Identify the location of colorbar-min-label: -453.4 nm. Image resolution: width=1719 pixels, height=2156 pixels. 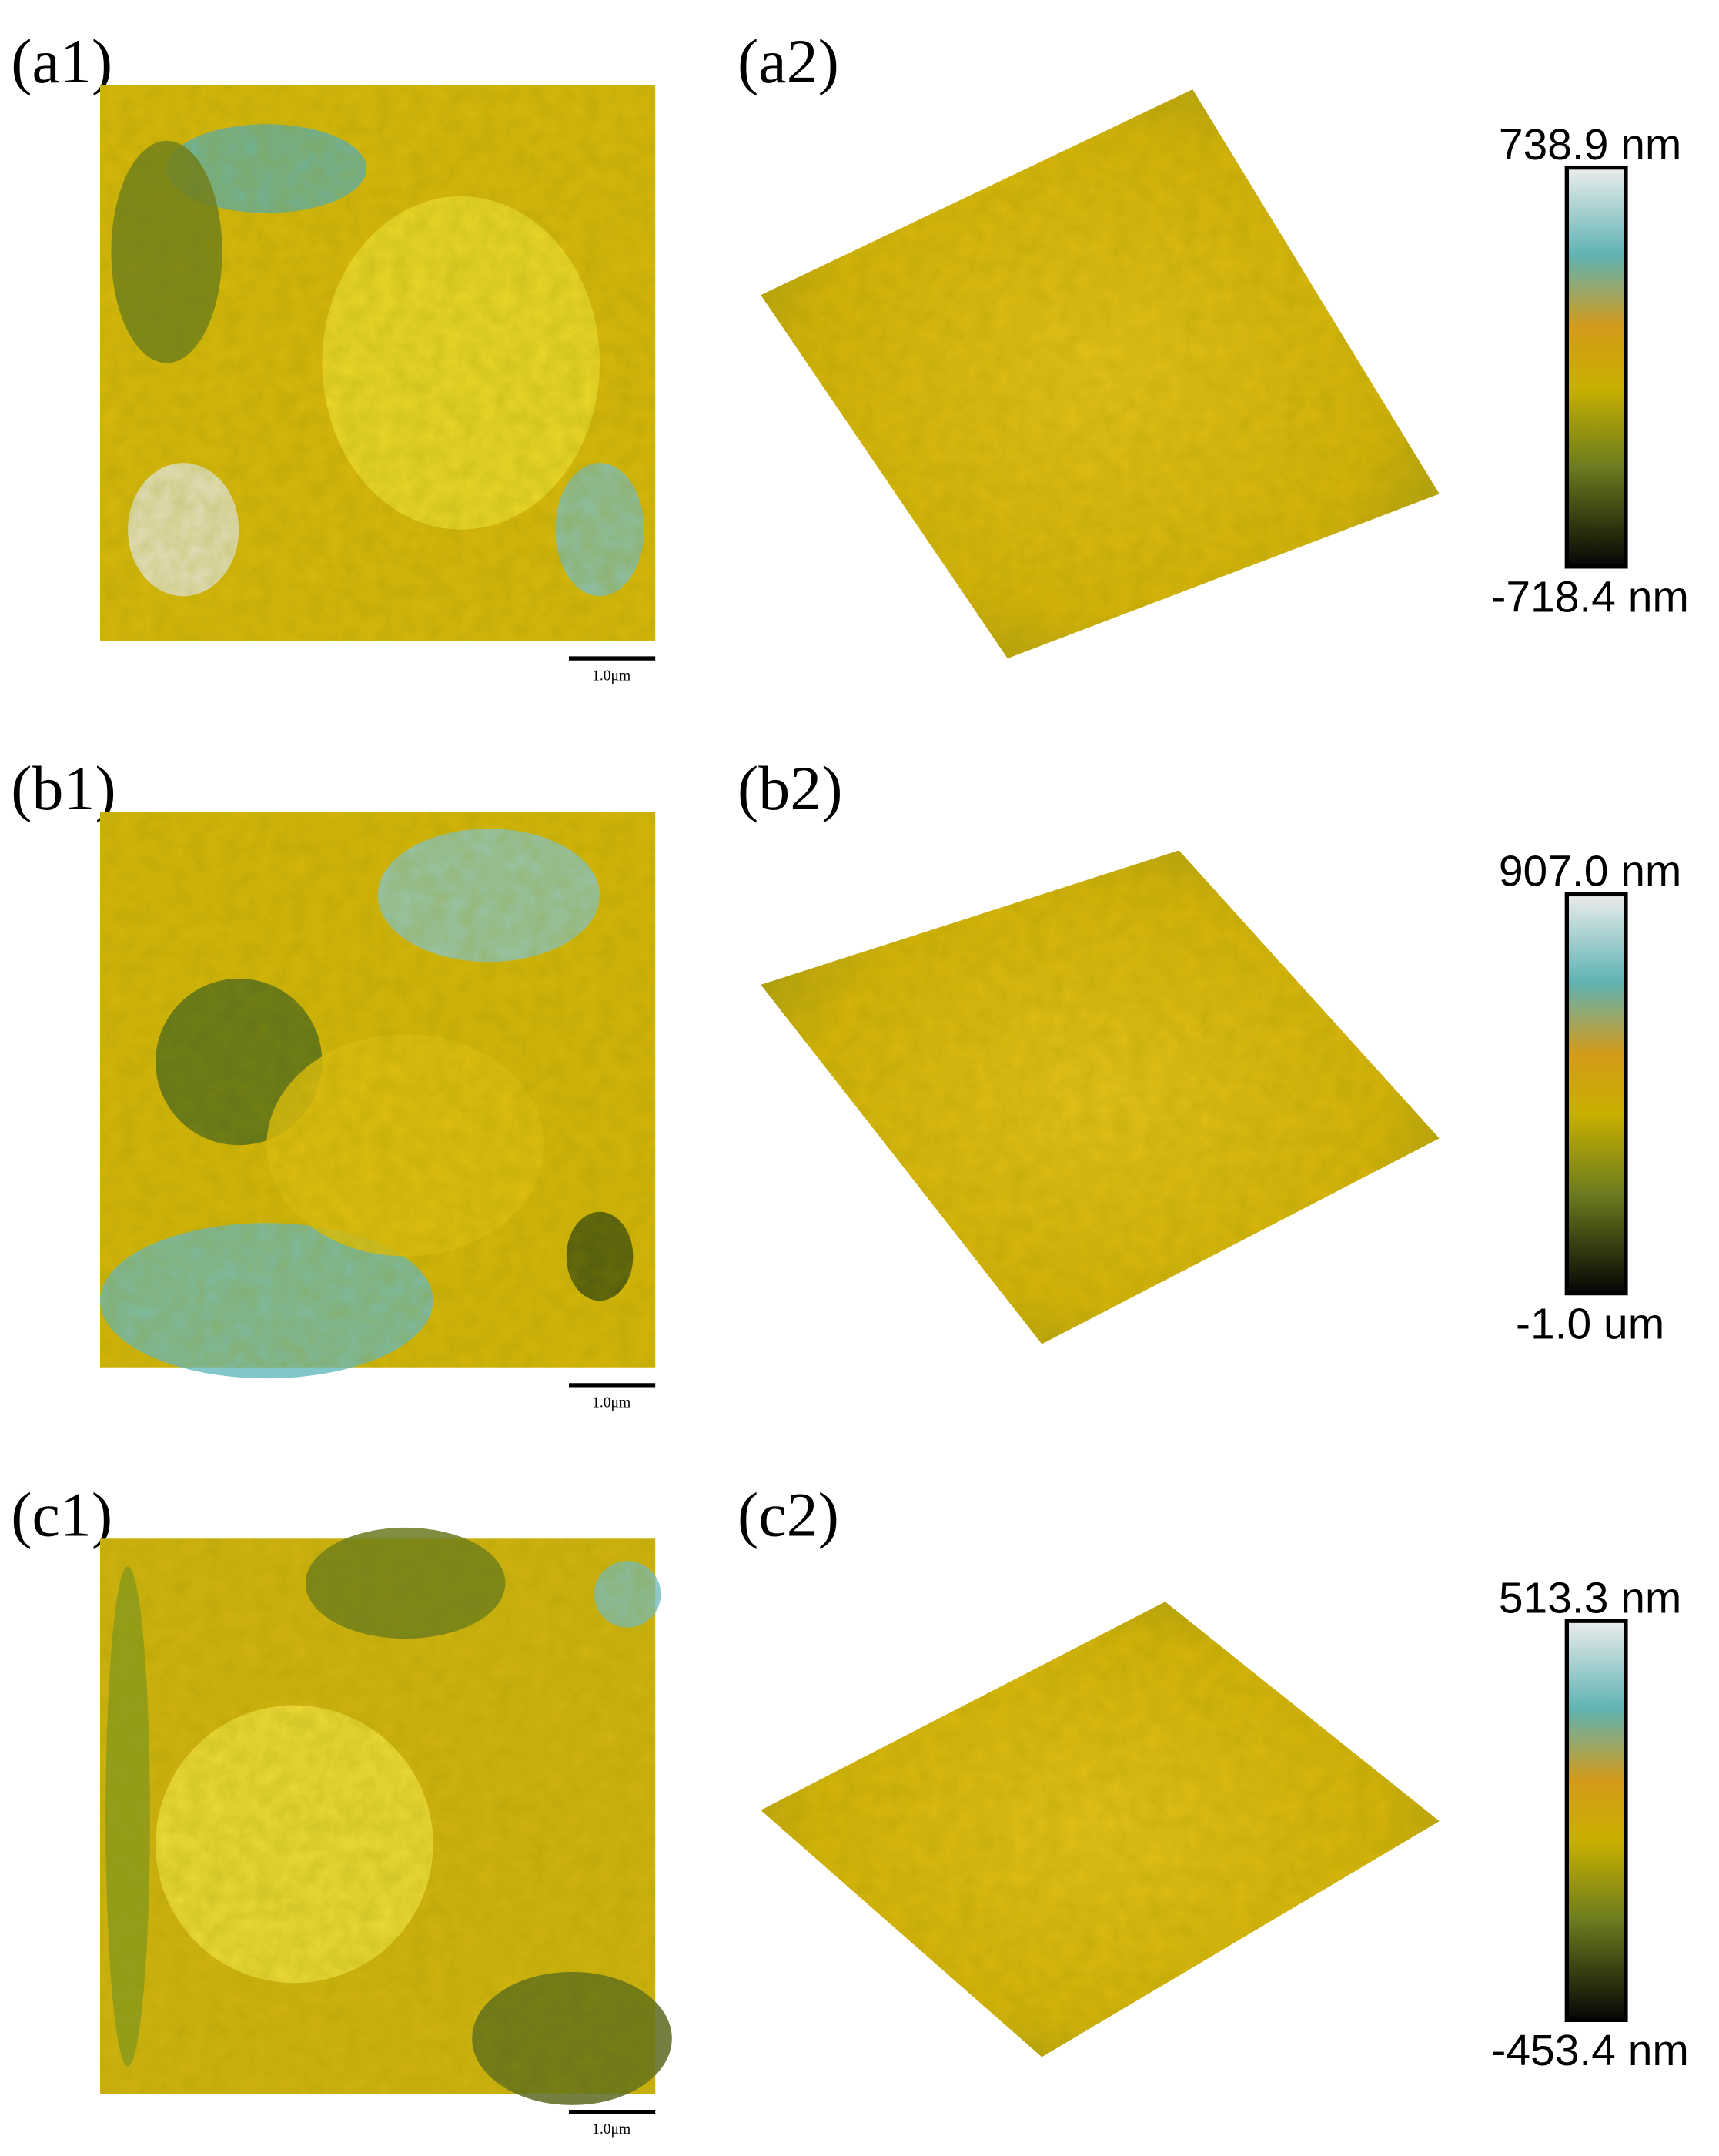
(1590, 2050).